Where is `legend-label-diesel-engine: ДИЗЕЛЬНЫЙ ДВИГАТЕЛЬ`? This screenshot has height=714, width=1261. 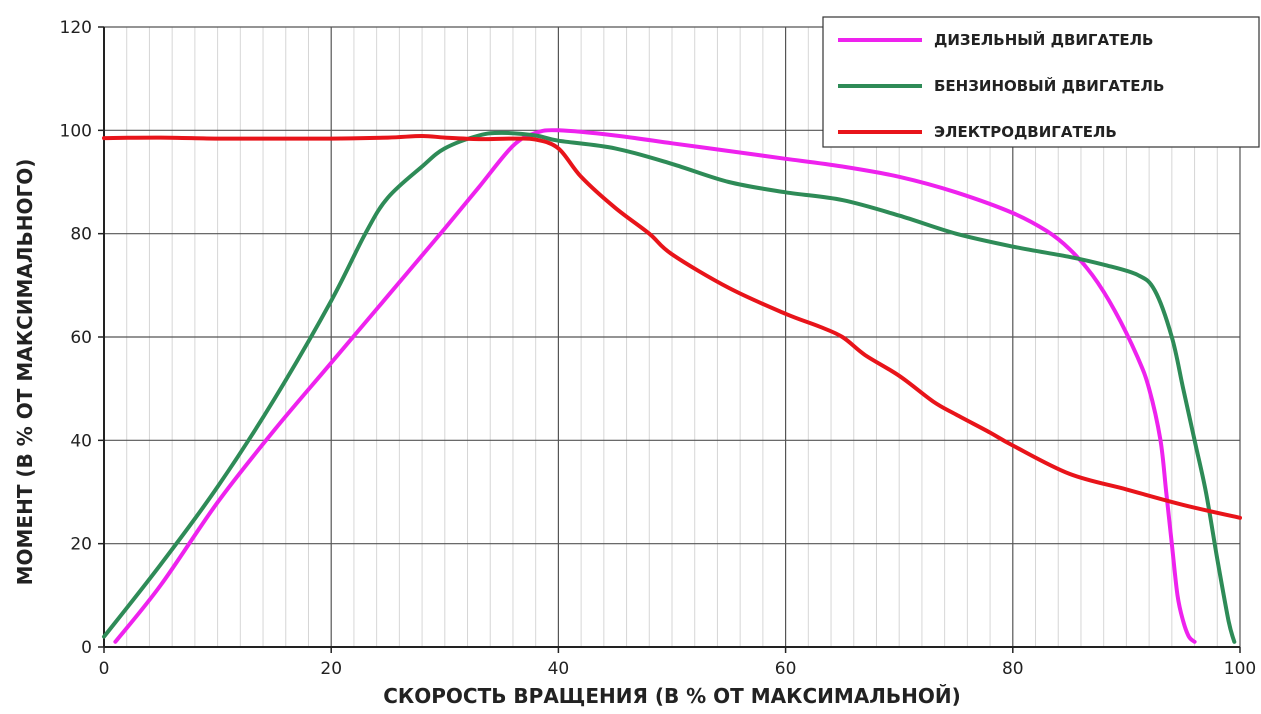 legend-label-diesel-engine: ДИЗЕЛЬНЫЙ ДВИГАТЕЛЬ is located at coordinates (1043, 39).